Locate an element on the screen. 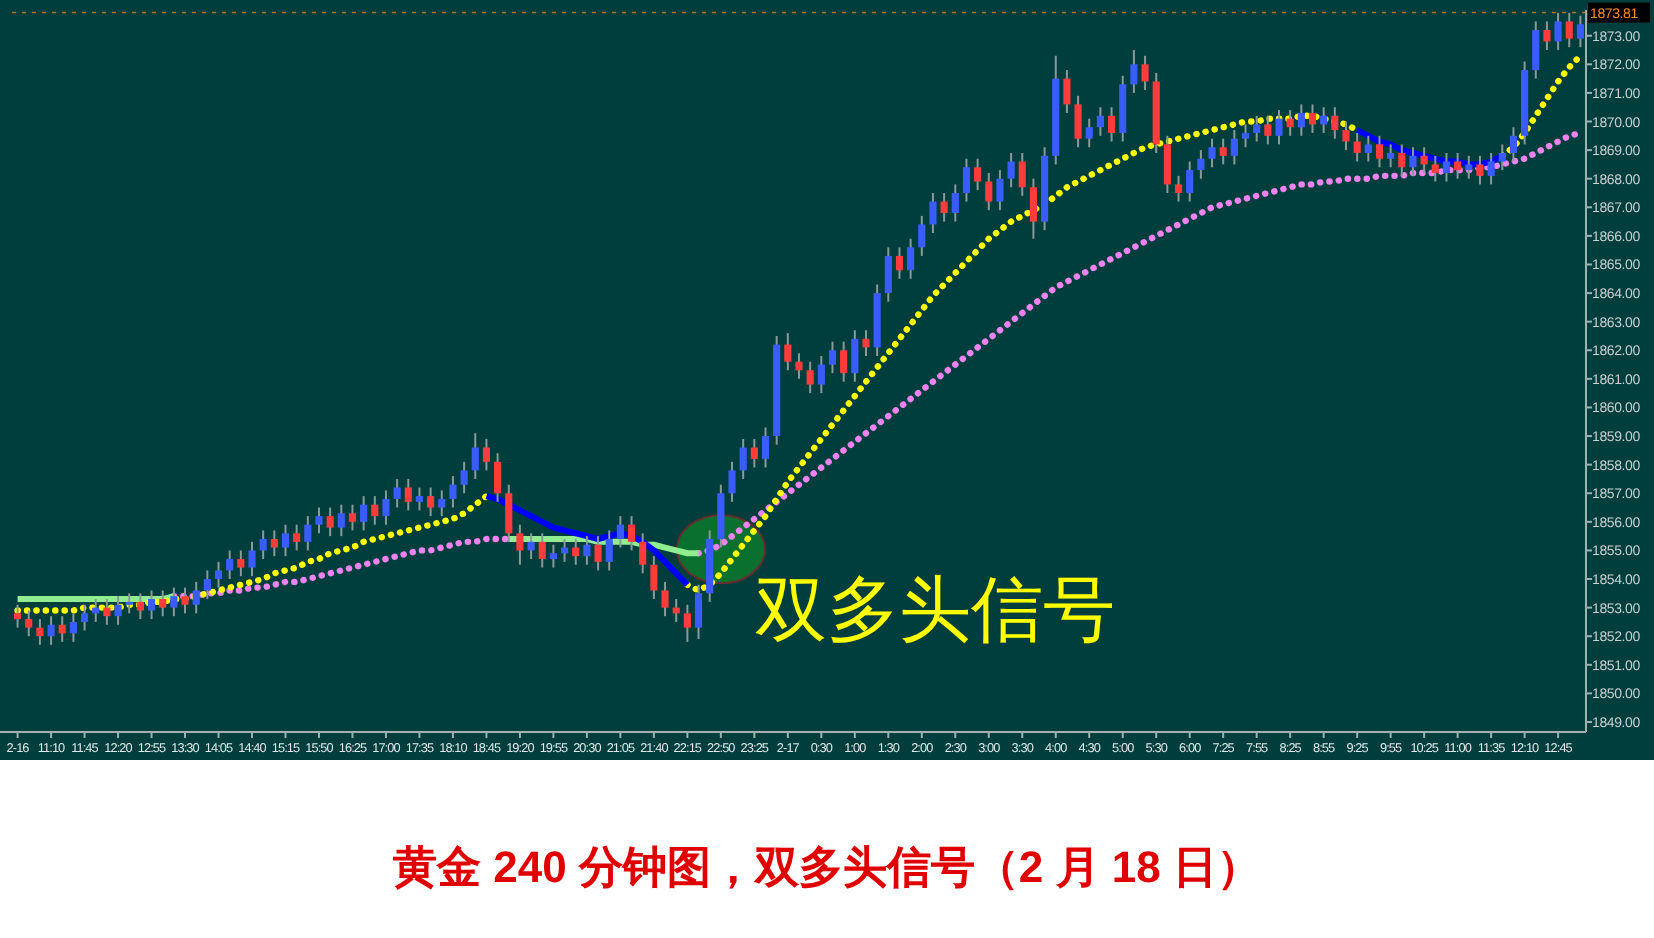  text: 黄金 240 分钟图，双多头信号（2 月 18 日） is located at coordinates (826, 867).